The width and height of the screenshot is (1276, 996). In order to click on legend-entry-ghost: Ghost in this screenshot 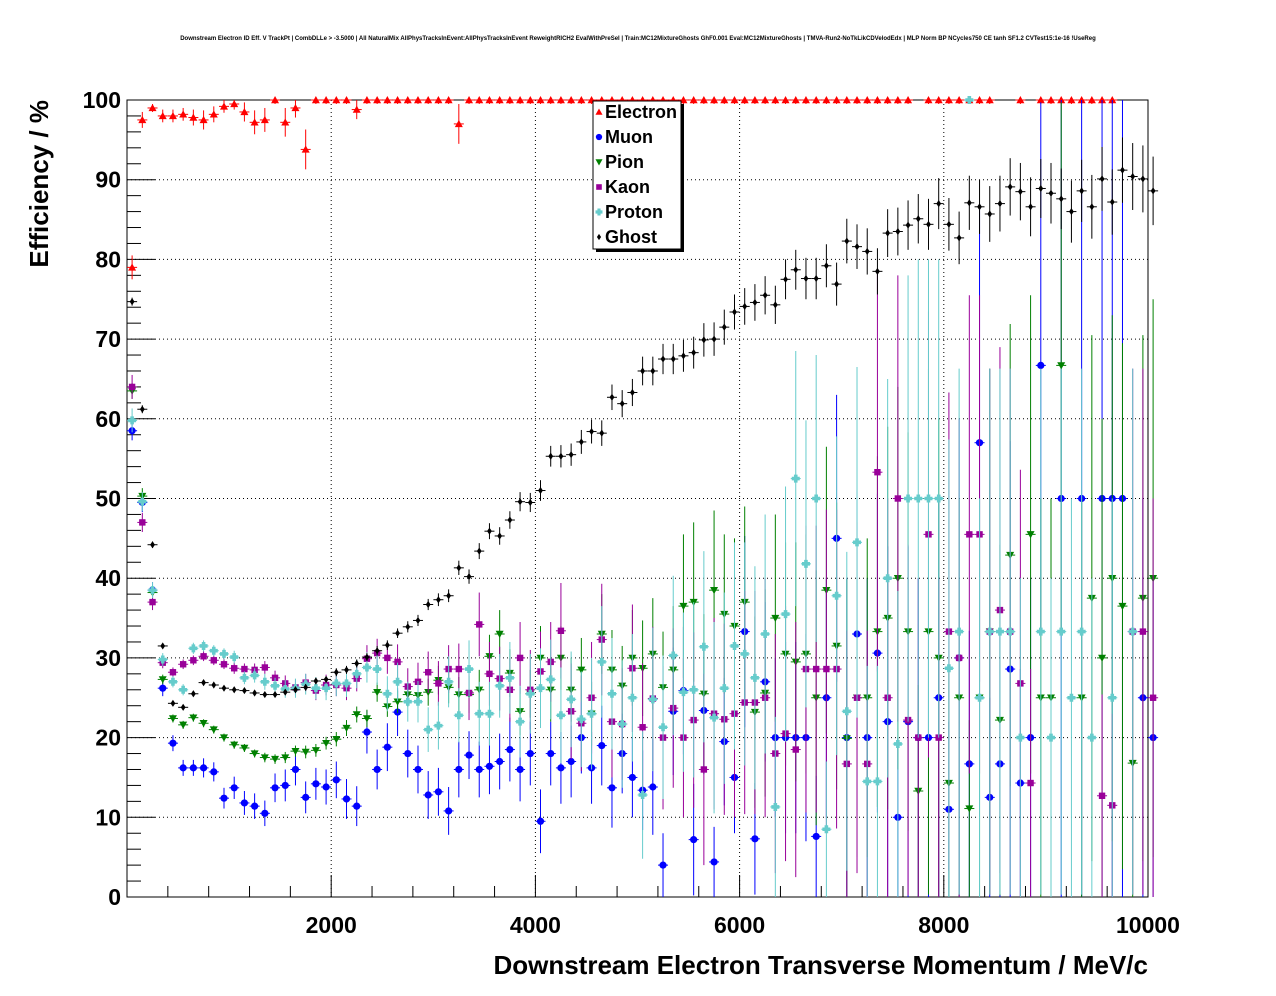, I will do `click(626, 237)`.